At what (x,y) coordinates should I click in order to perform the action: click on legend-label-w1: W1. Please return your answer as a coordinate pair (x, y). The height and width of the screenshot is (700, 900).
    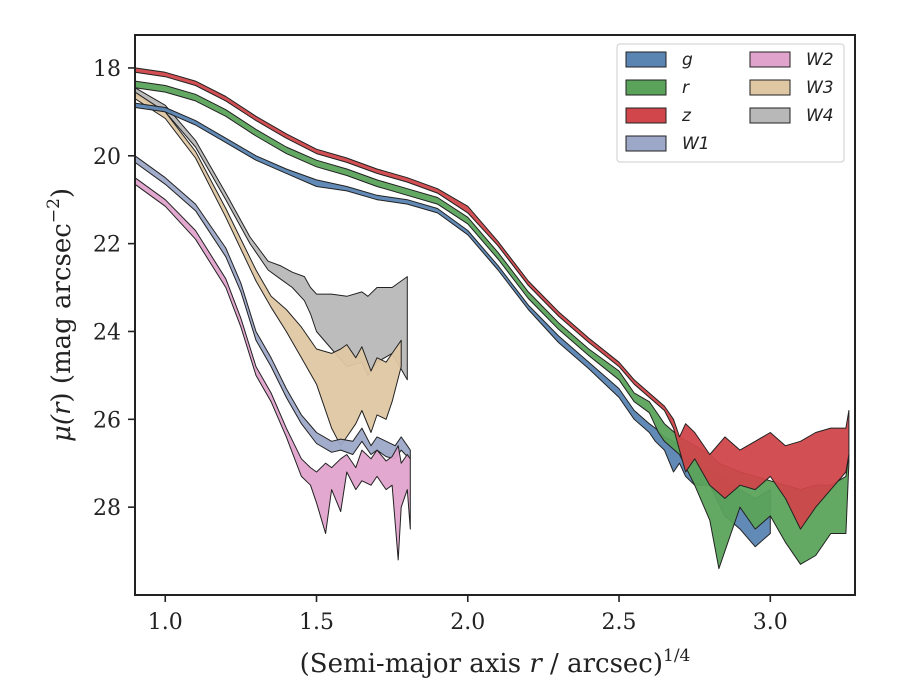
    Looking at the image, I should click on (696, 144).